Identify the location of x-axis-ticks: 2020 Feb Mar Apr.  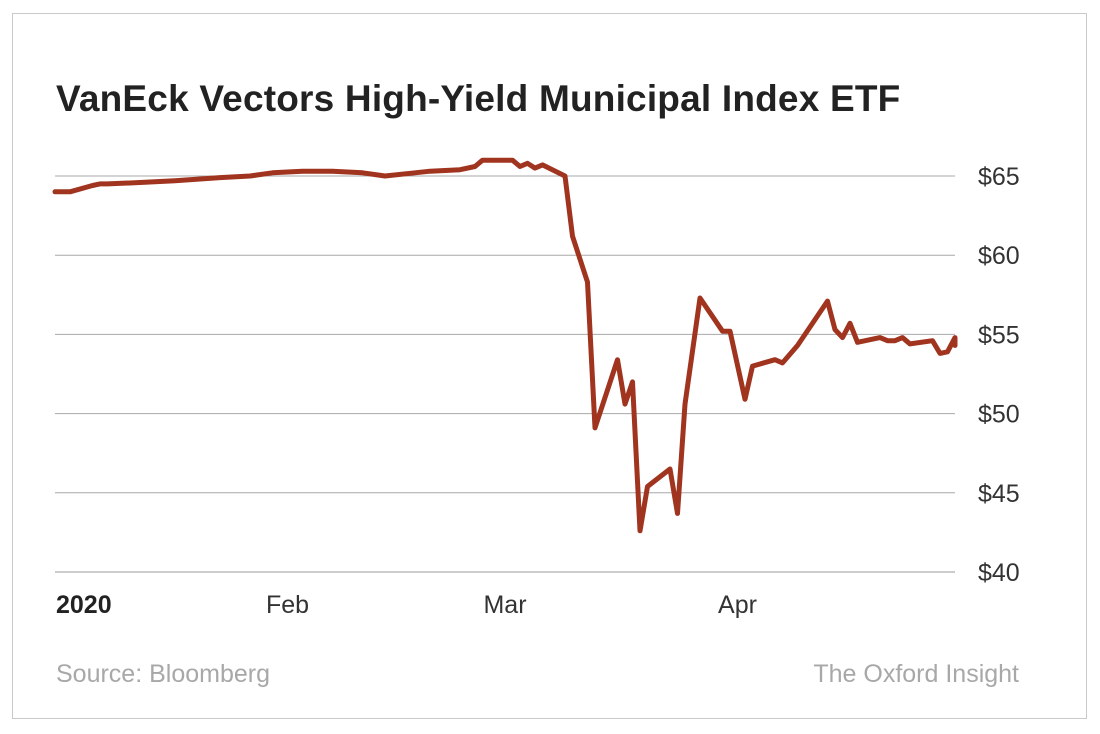
(406, 605).